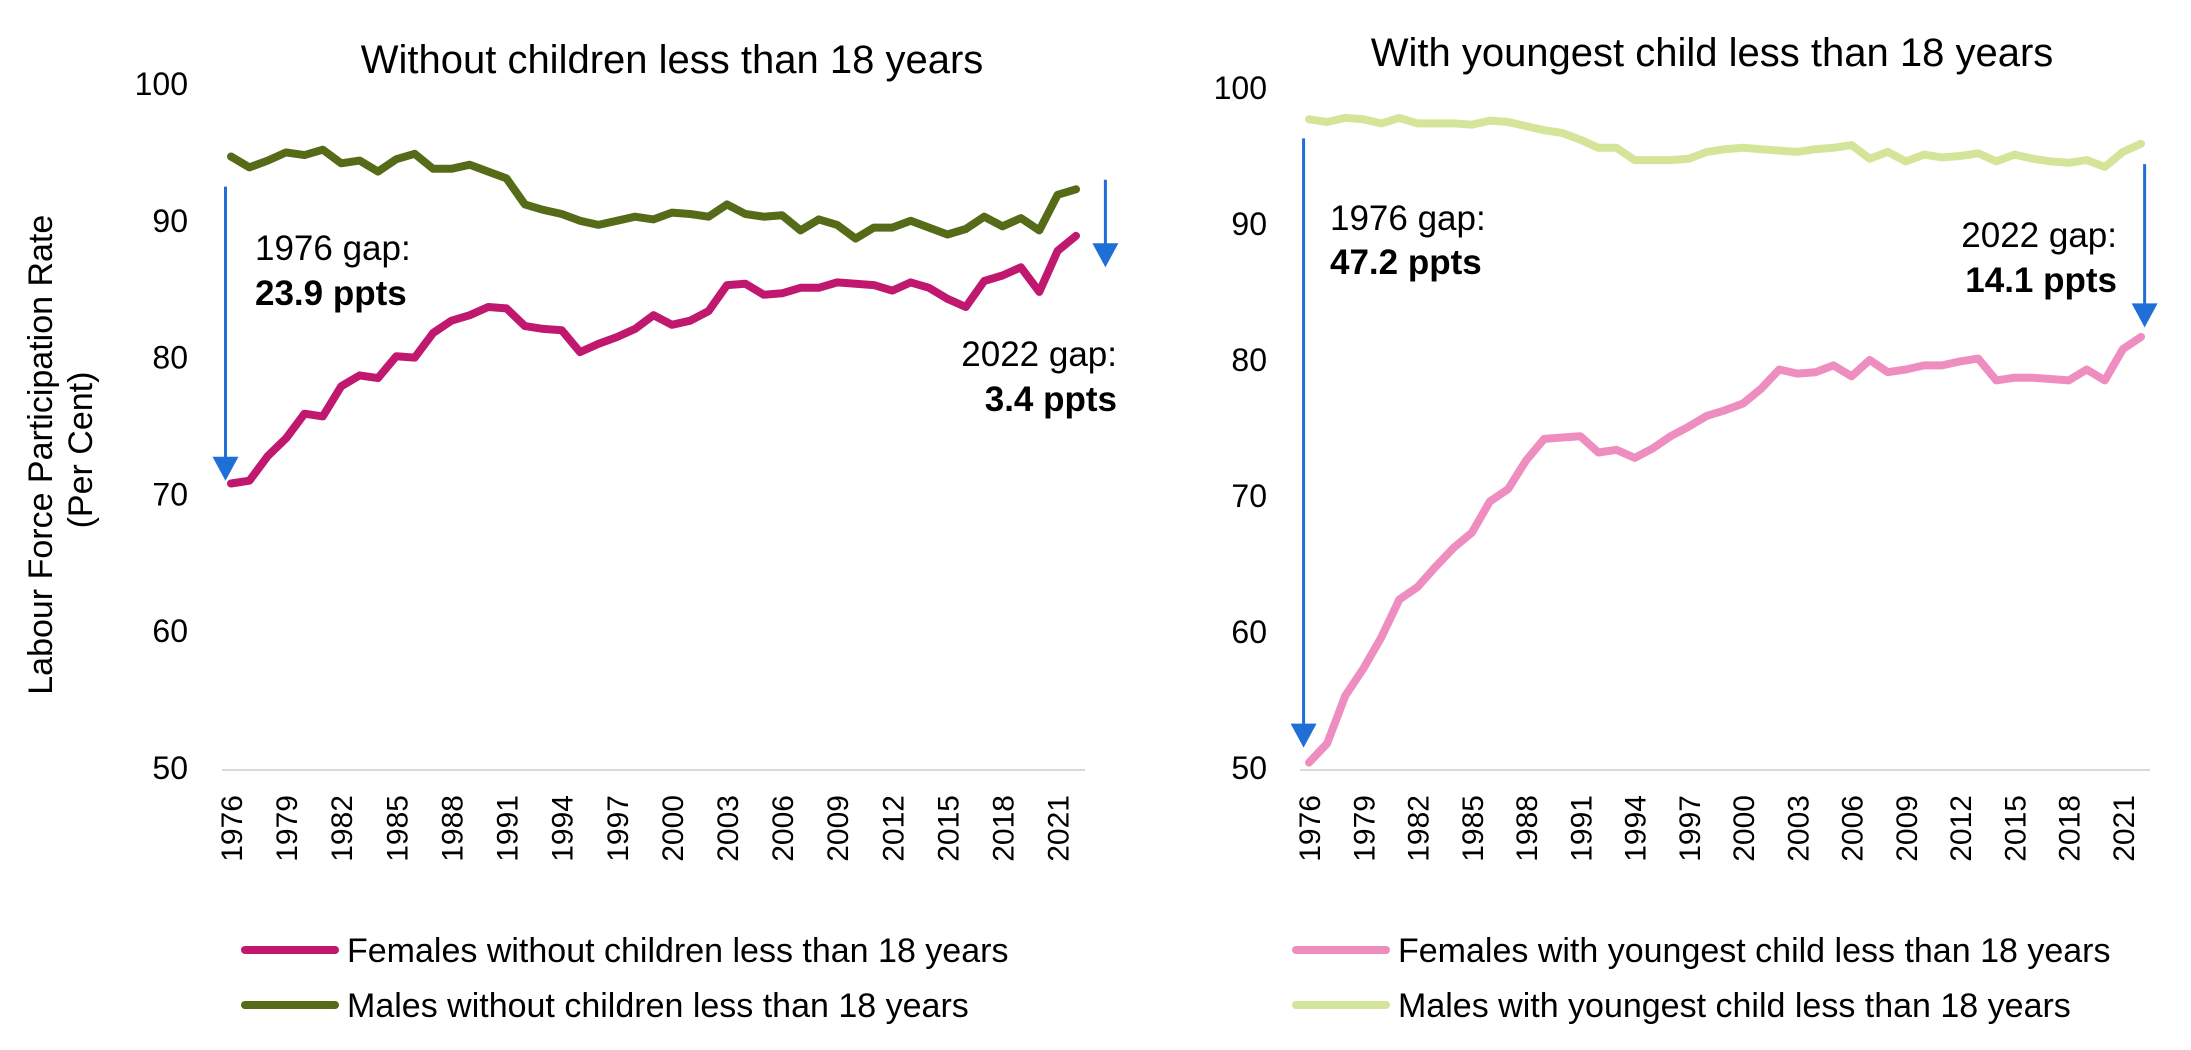 The height and width of the screenshot is (1050, 2191). I want to click on chart-title-without-children: Without children less than 18 years, so click(672, 60).